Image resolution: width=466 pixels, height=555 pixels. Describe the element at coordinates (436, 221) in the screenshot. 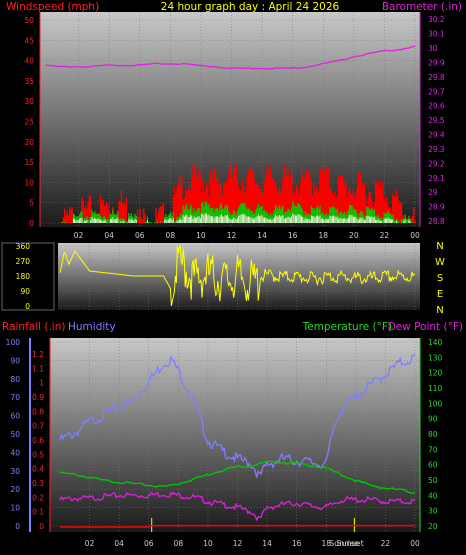

I see `barometer-y-tick: 28.8` at that location.